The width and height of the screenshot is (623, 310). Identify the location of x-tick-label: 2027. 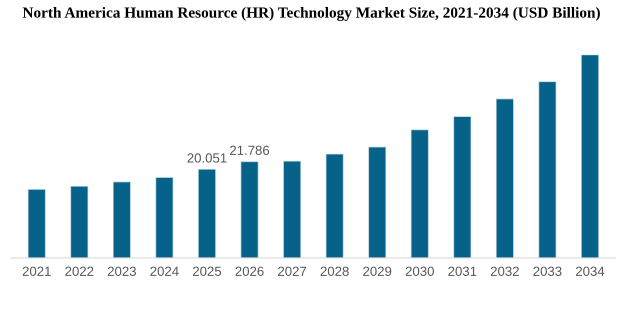
(292, 271).